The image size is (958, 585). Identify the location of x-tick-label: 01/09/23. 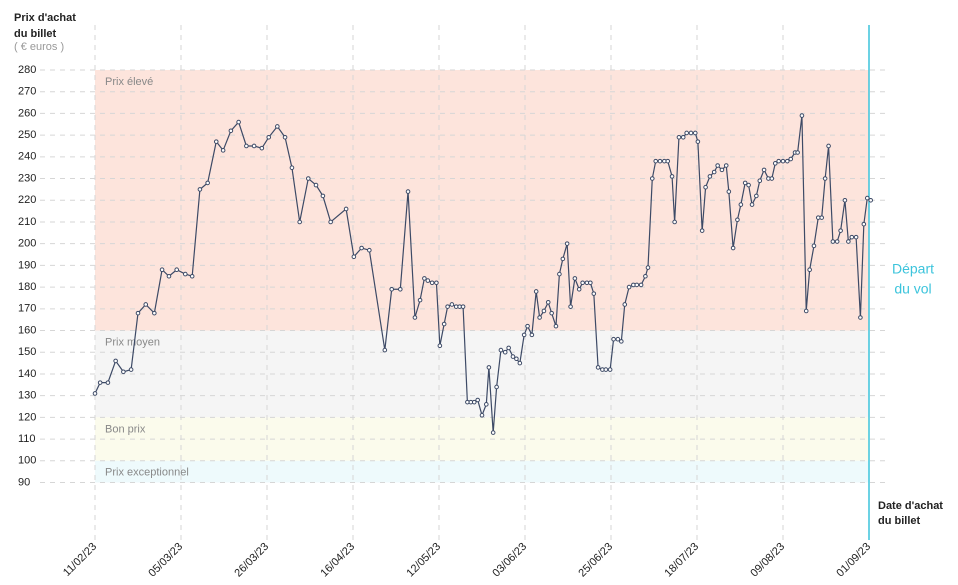
(853, 560).